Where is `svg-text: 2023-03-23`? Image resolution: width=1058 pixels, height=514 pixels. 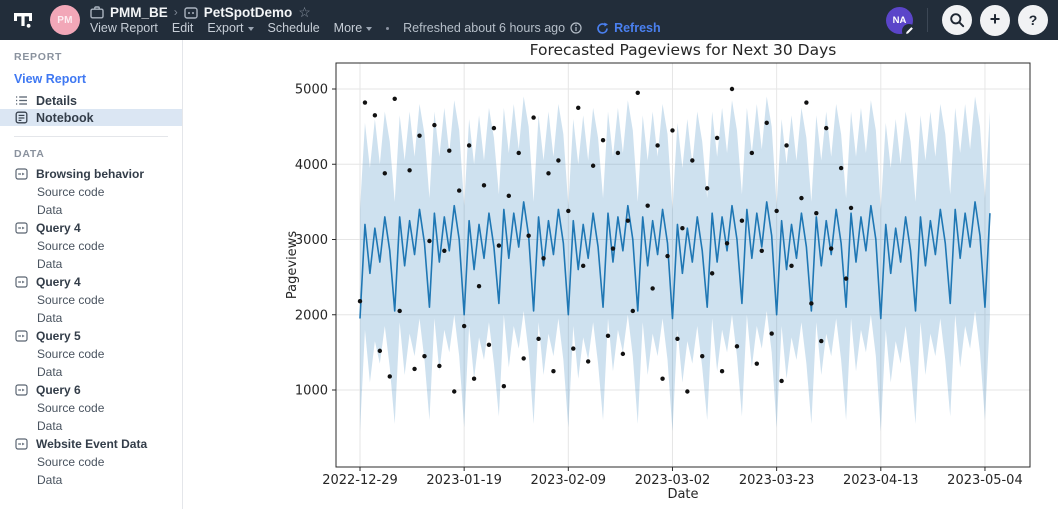 svg-text: 2023-03-23 is located at coordinates (777, 480).